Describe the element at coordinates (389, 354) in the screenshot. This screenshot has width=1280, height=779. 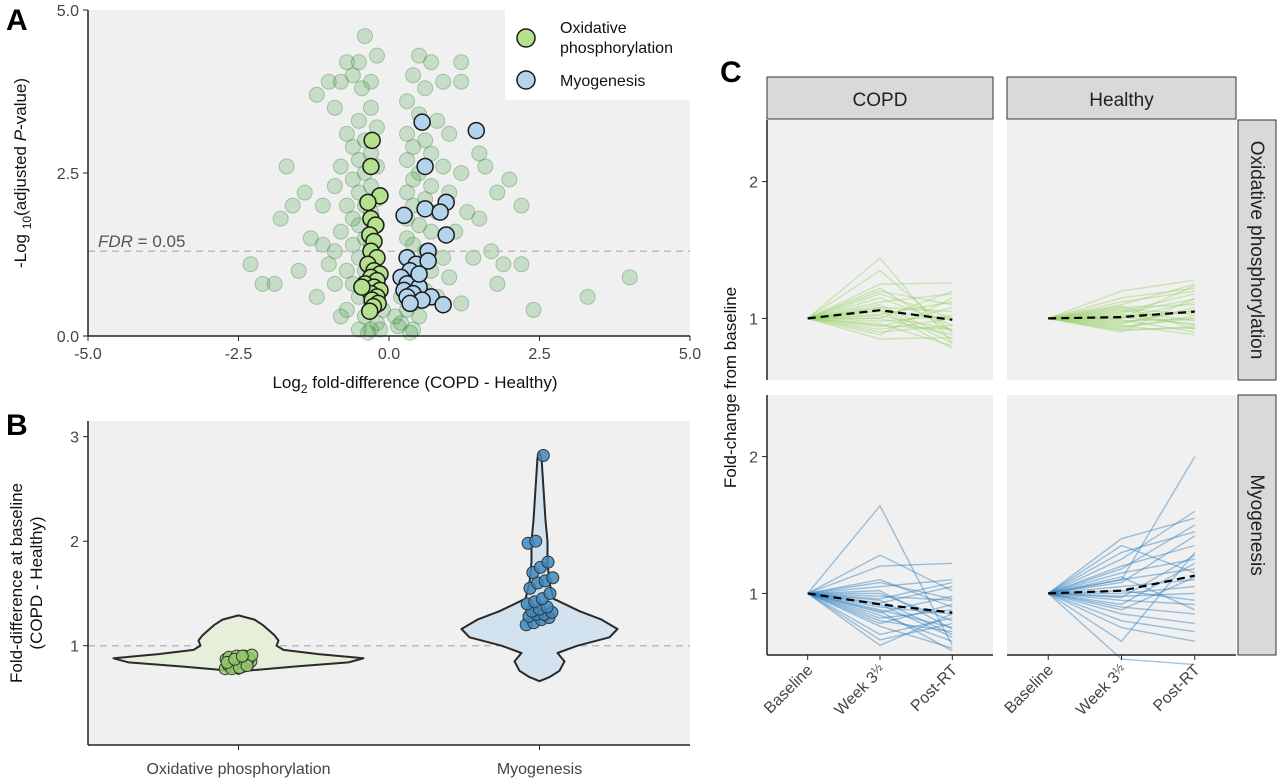
I see `x-tick-label: 0.0` at that location.